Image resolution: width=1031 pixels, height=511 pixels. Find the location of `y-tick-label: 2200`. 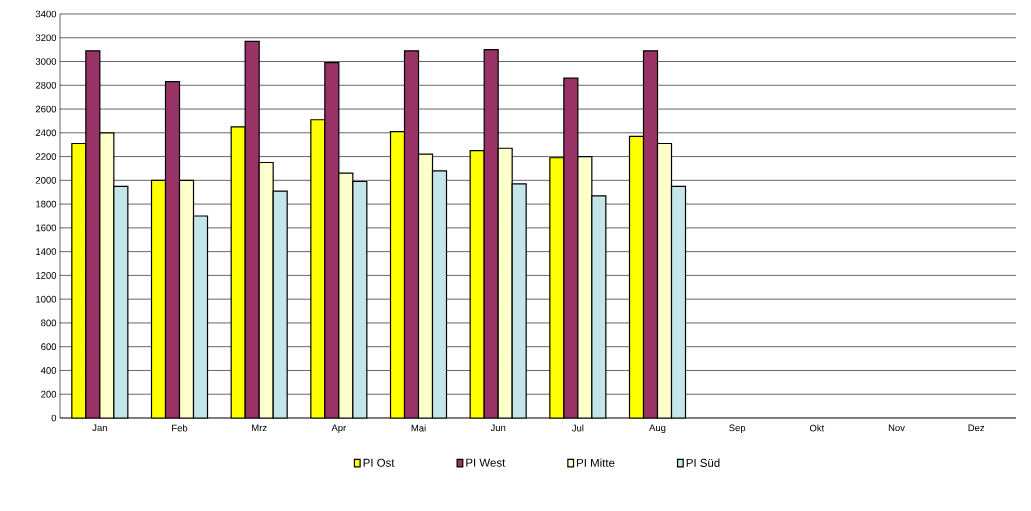

y-tick-label: 2200 is located at coordinates (46, 156).